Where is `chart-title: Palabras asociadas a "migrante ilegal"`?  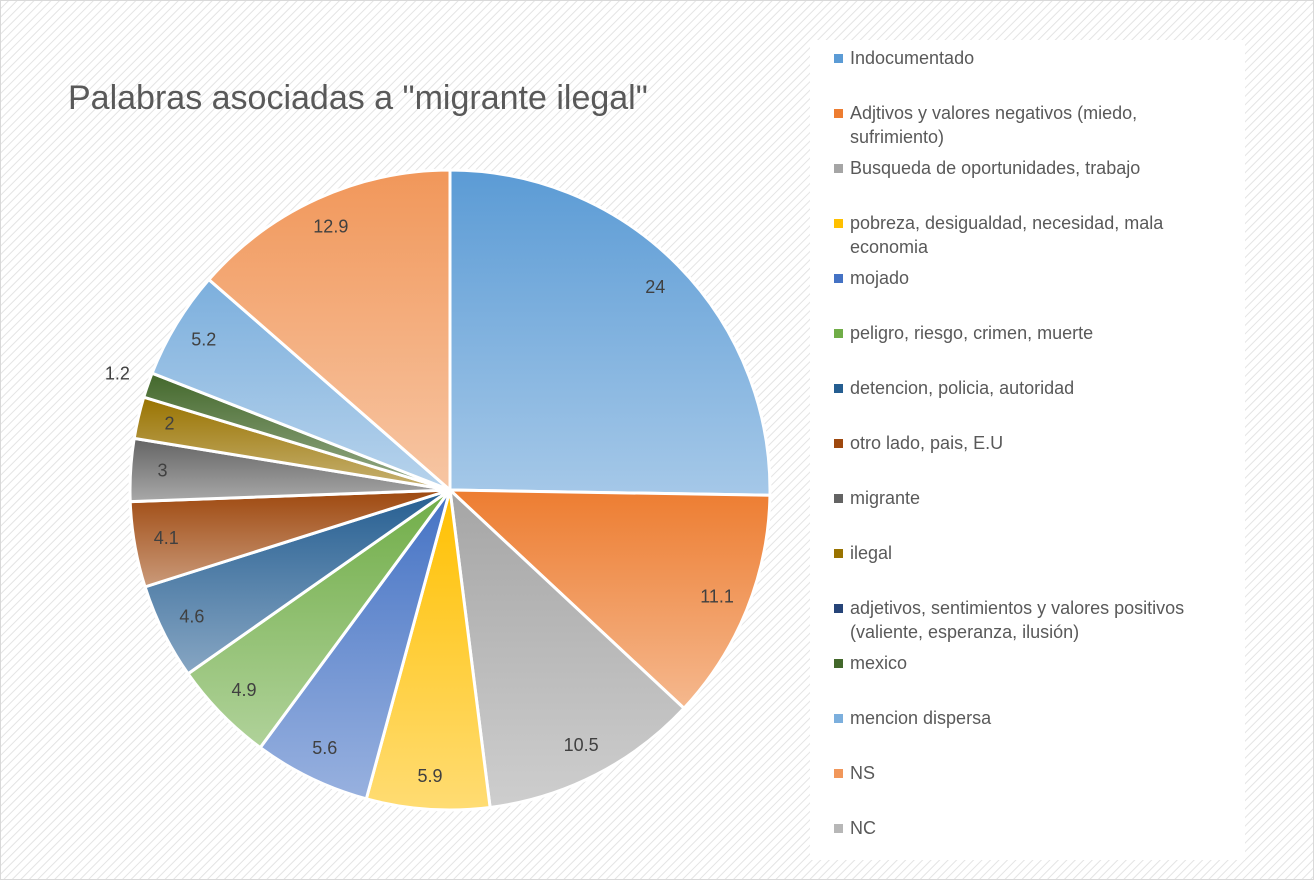
chart-title: Palabras asociadas a "migrante ilegal" is located at coordinates (358, 98).